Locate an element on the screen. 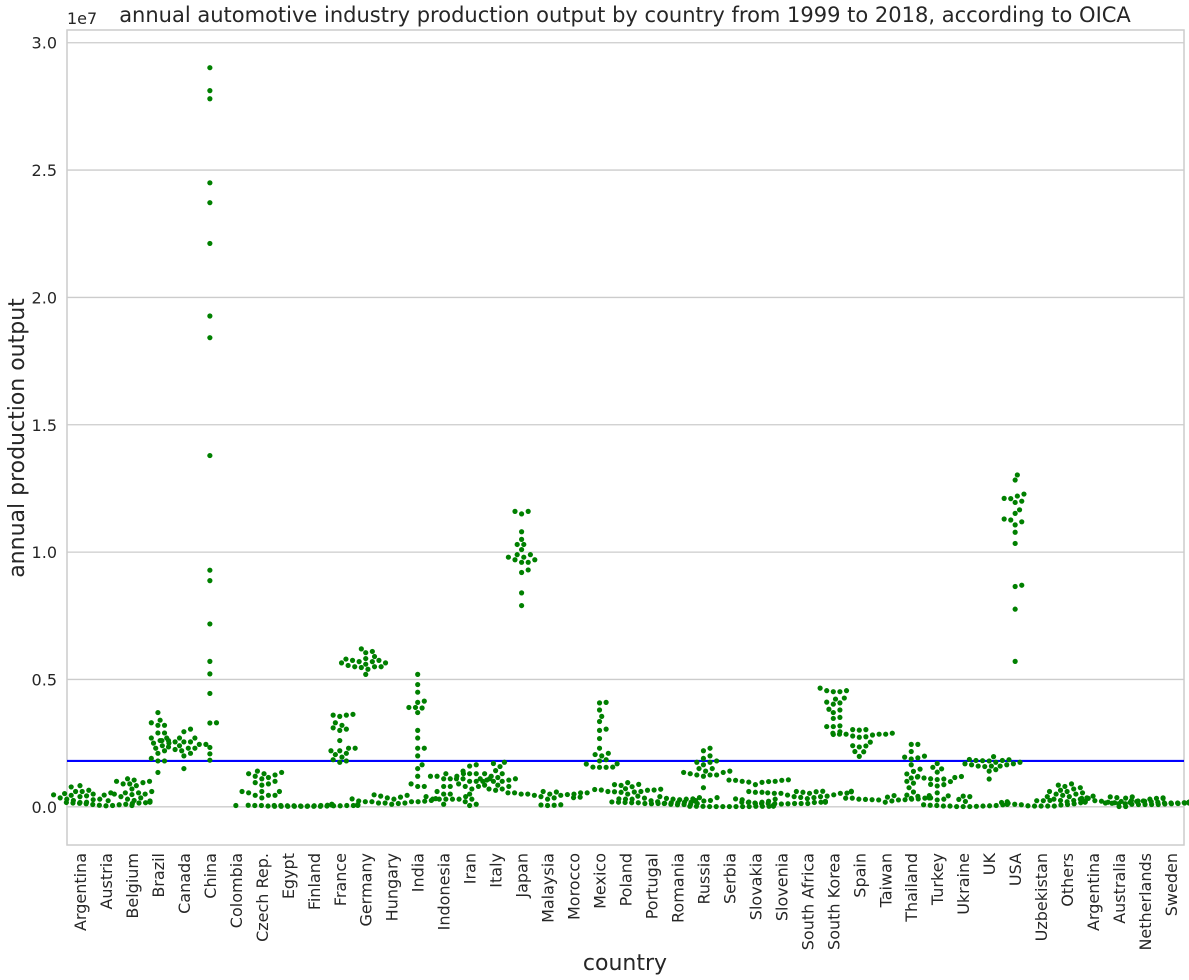 The width and height of the screenshot is (1189, 980). x-tick-label: Belgium is located at coordinates (132, 886).